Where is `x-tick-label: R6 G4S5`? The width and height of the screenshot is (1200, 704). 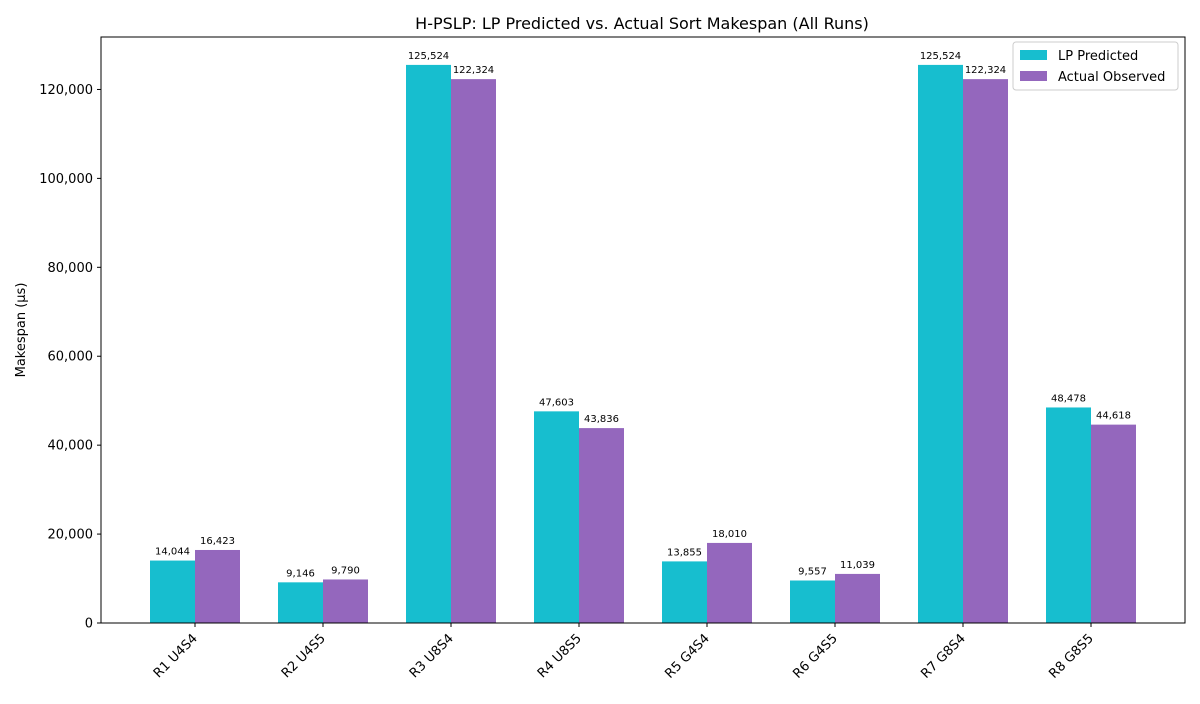
x-tick-label: R6 G4S5 is located at coordinates (815, 656).